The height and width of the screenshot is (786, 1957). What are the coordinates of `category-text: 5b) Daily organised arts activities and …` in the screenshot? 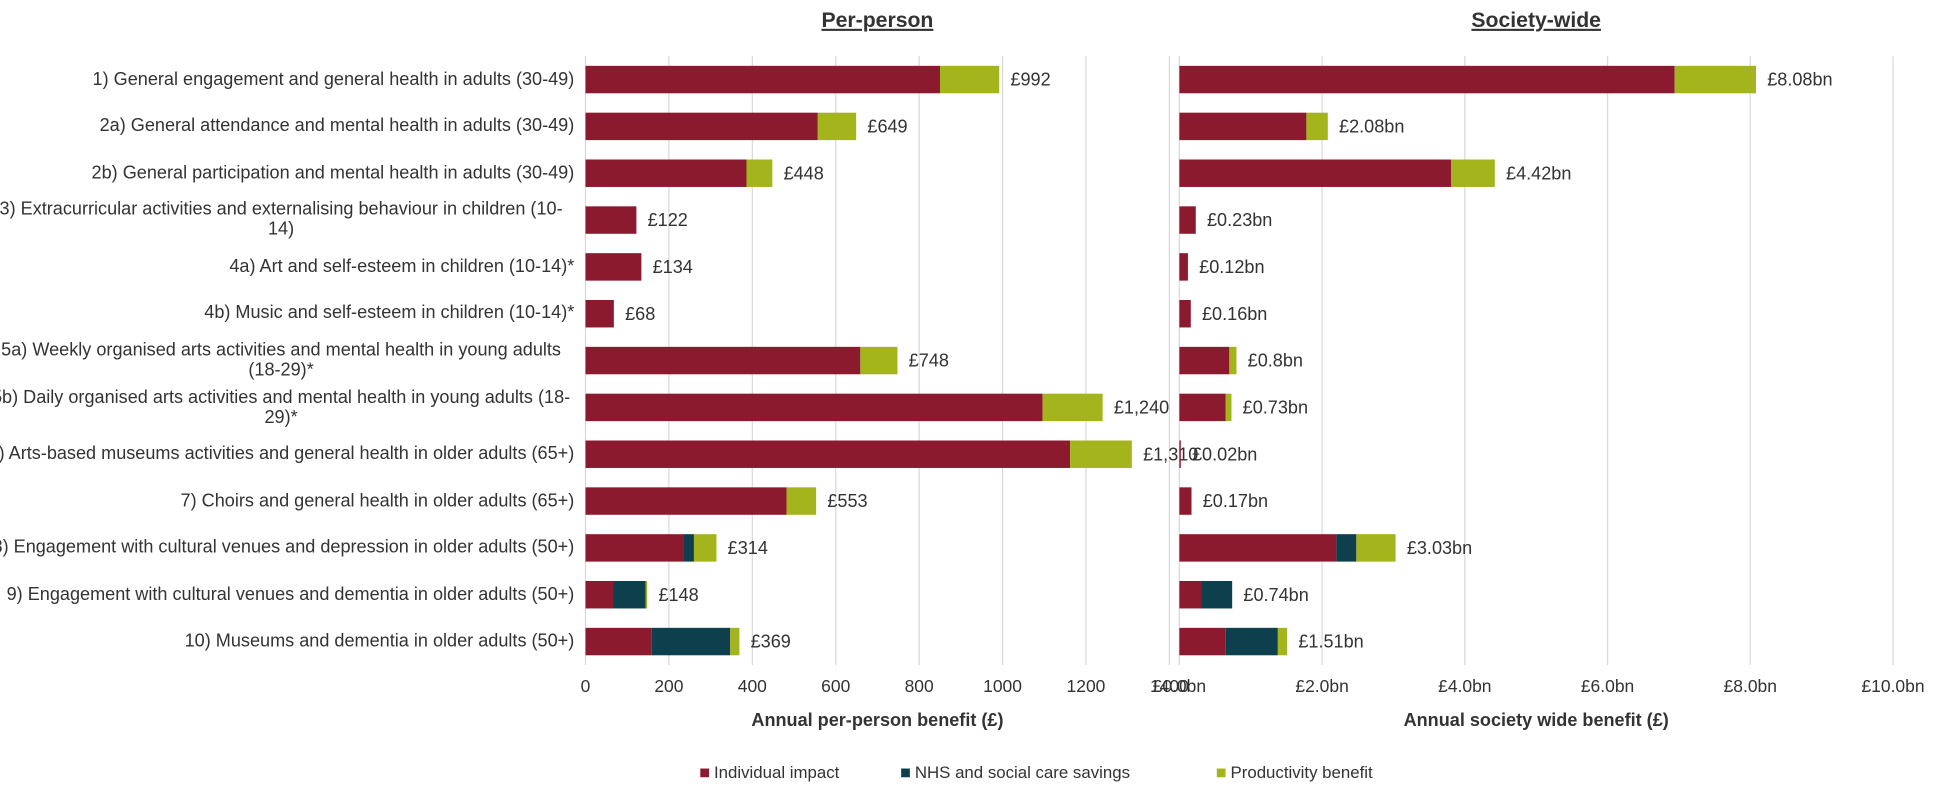 It's located at (285, 407).